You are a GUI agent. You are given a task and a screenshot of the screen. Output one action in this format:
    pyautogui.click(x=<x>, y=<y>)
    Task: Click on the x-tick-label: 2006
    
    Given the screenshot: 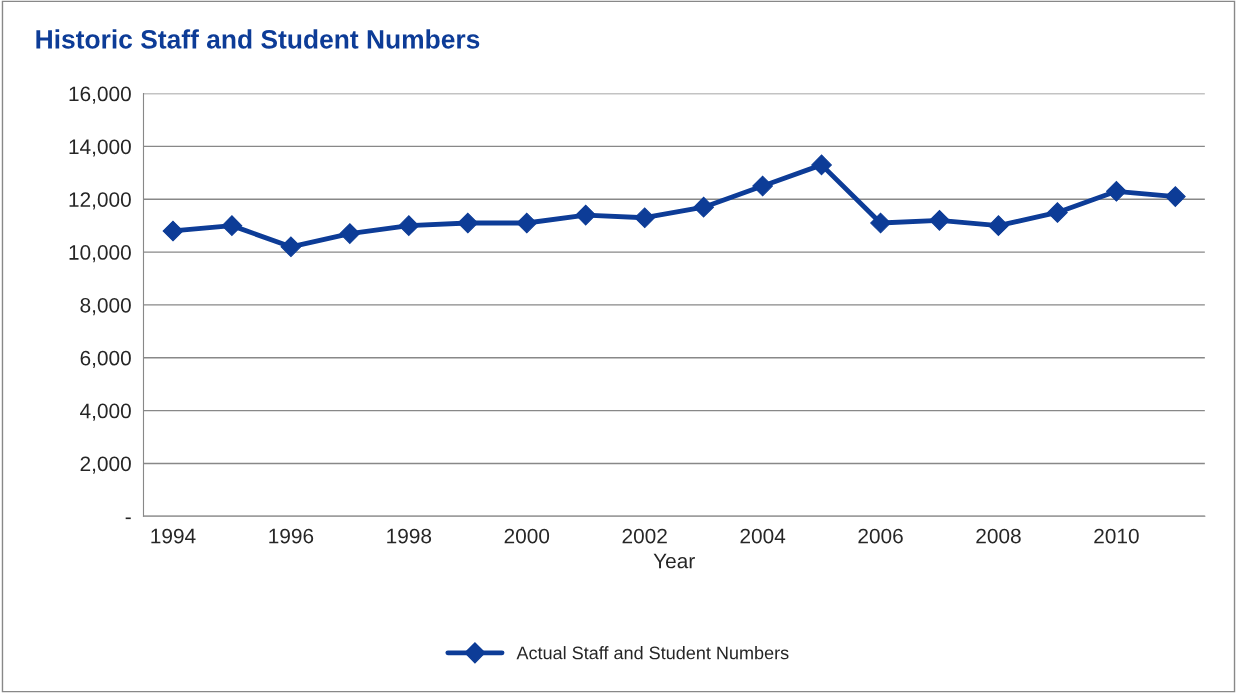 What is the action you would take?
    pyautogui.click(x=880, y=536)
    